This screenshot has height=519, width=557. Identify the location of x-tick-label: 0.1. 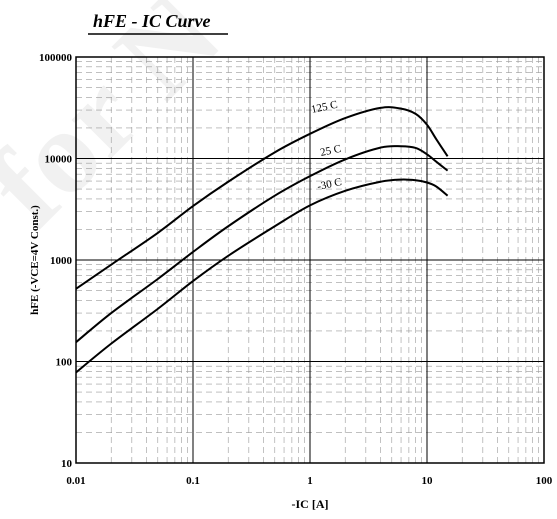
(193, 481).